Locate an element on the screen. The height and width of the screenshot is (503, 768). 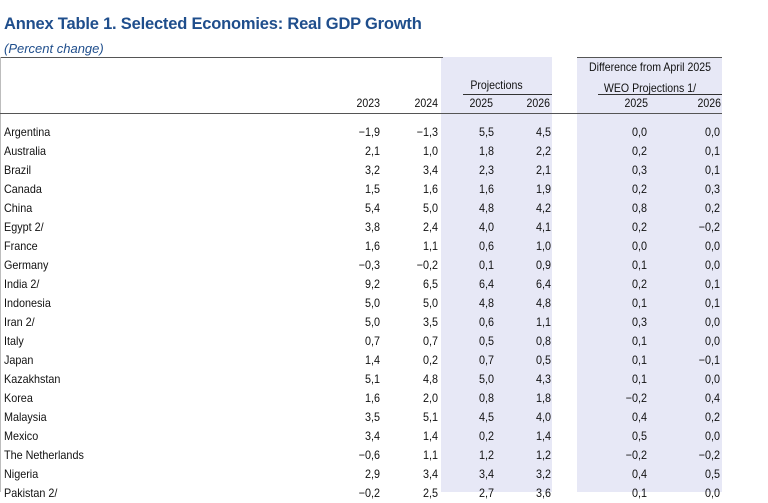
value-cell: 5,1 is located at coordinates (430, 417).